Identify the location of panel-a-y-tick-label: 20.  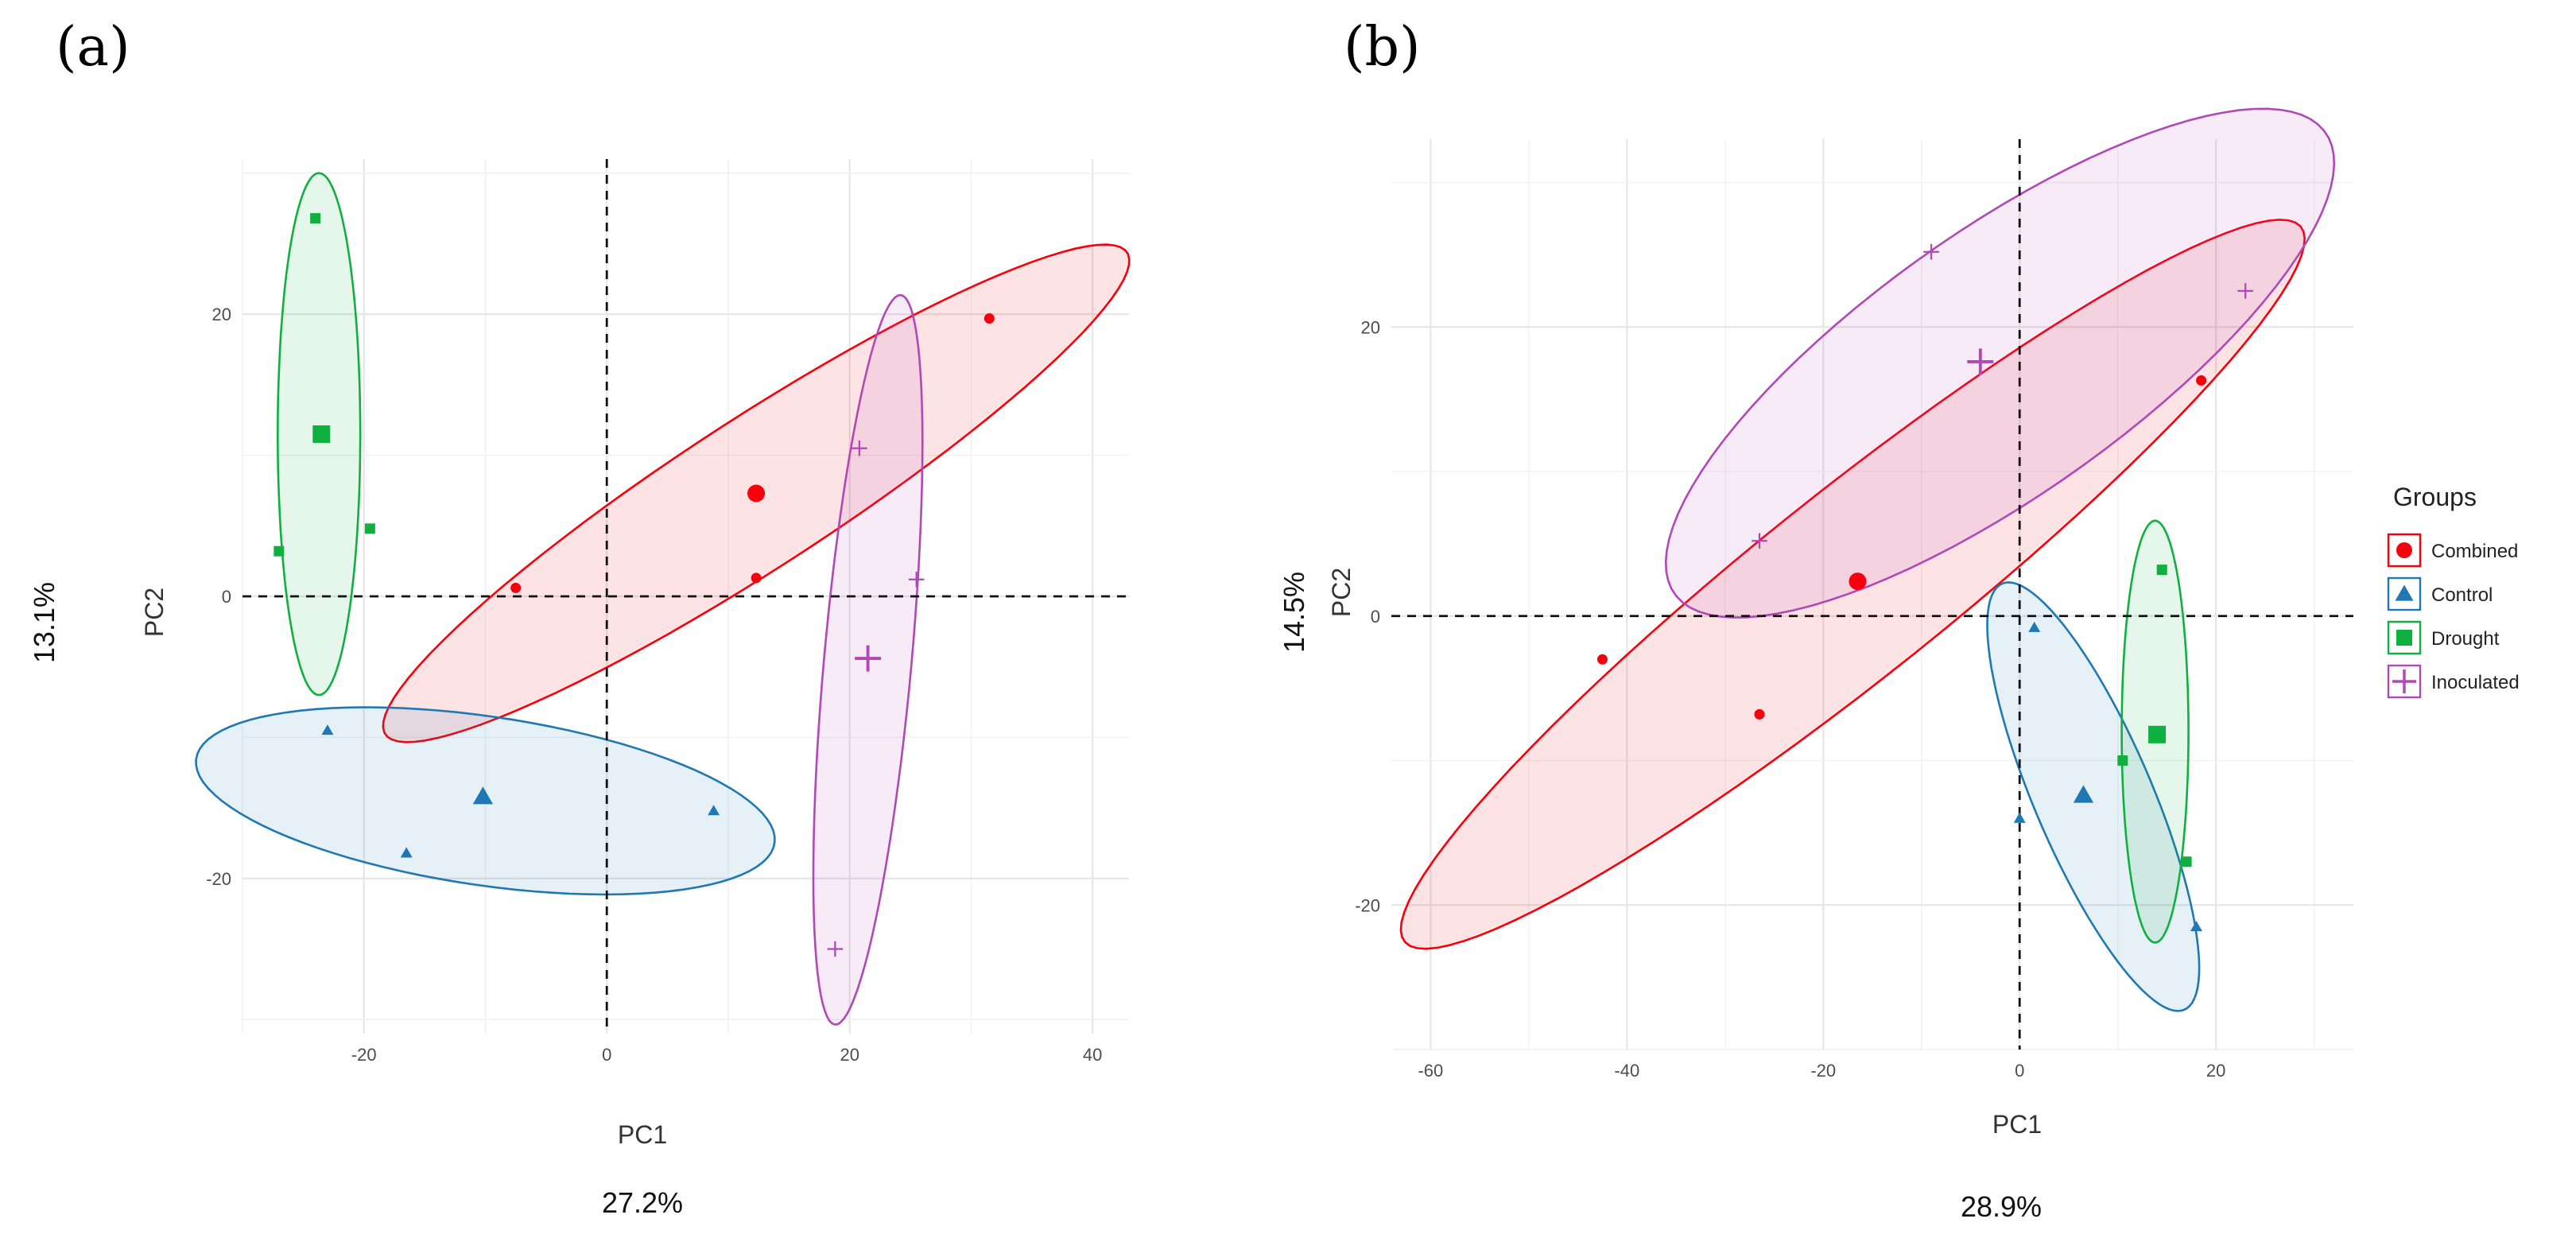
(221, 314).